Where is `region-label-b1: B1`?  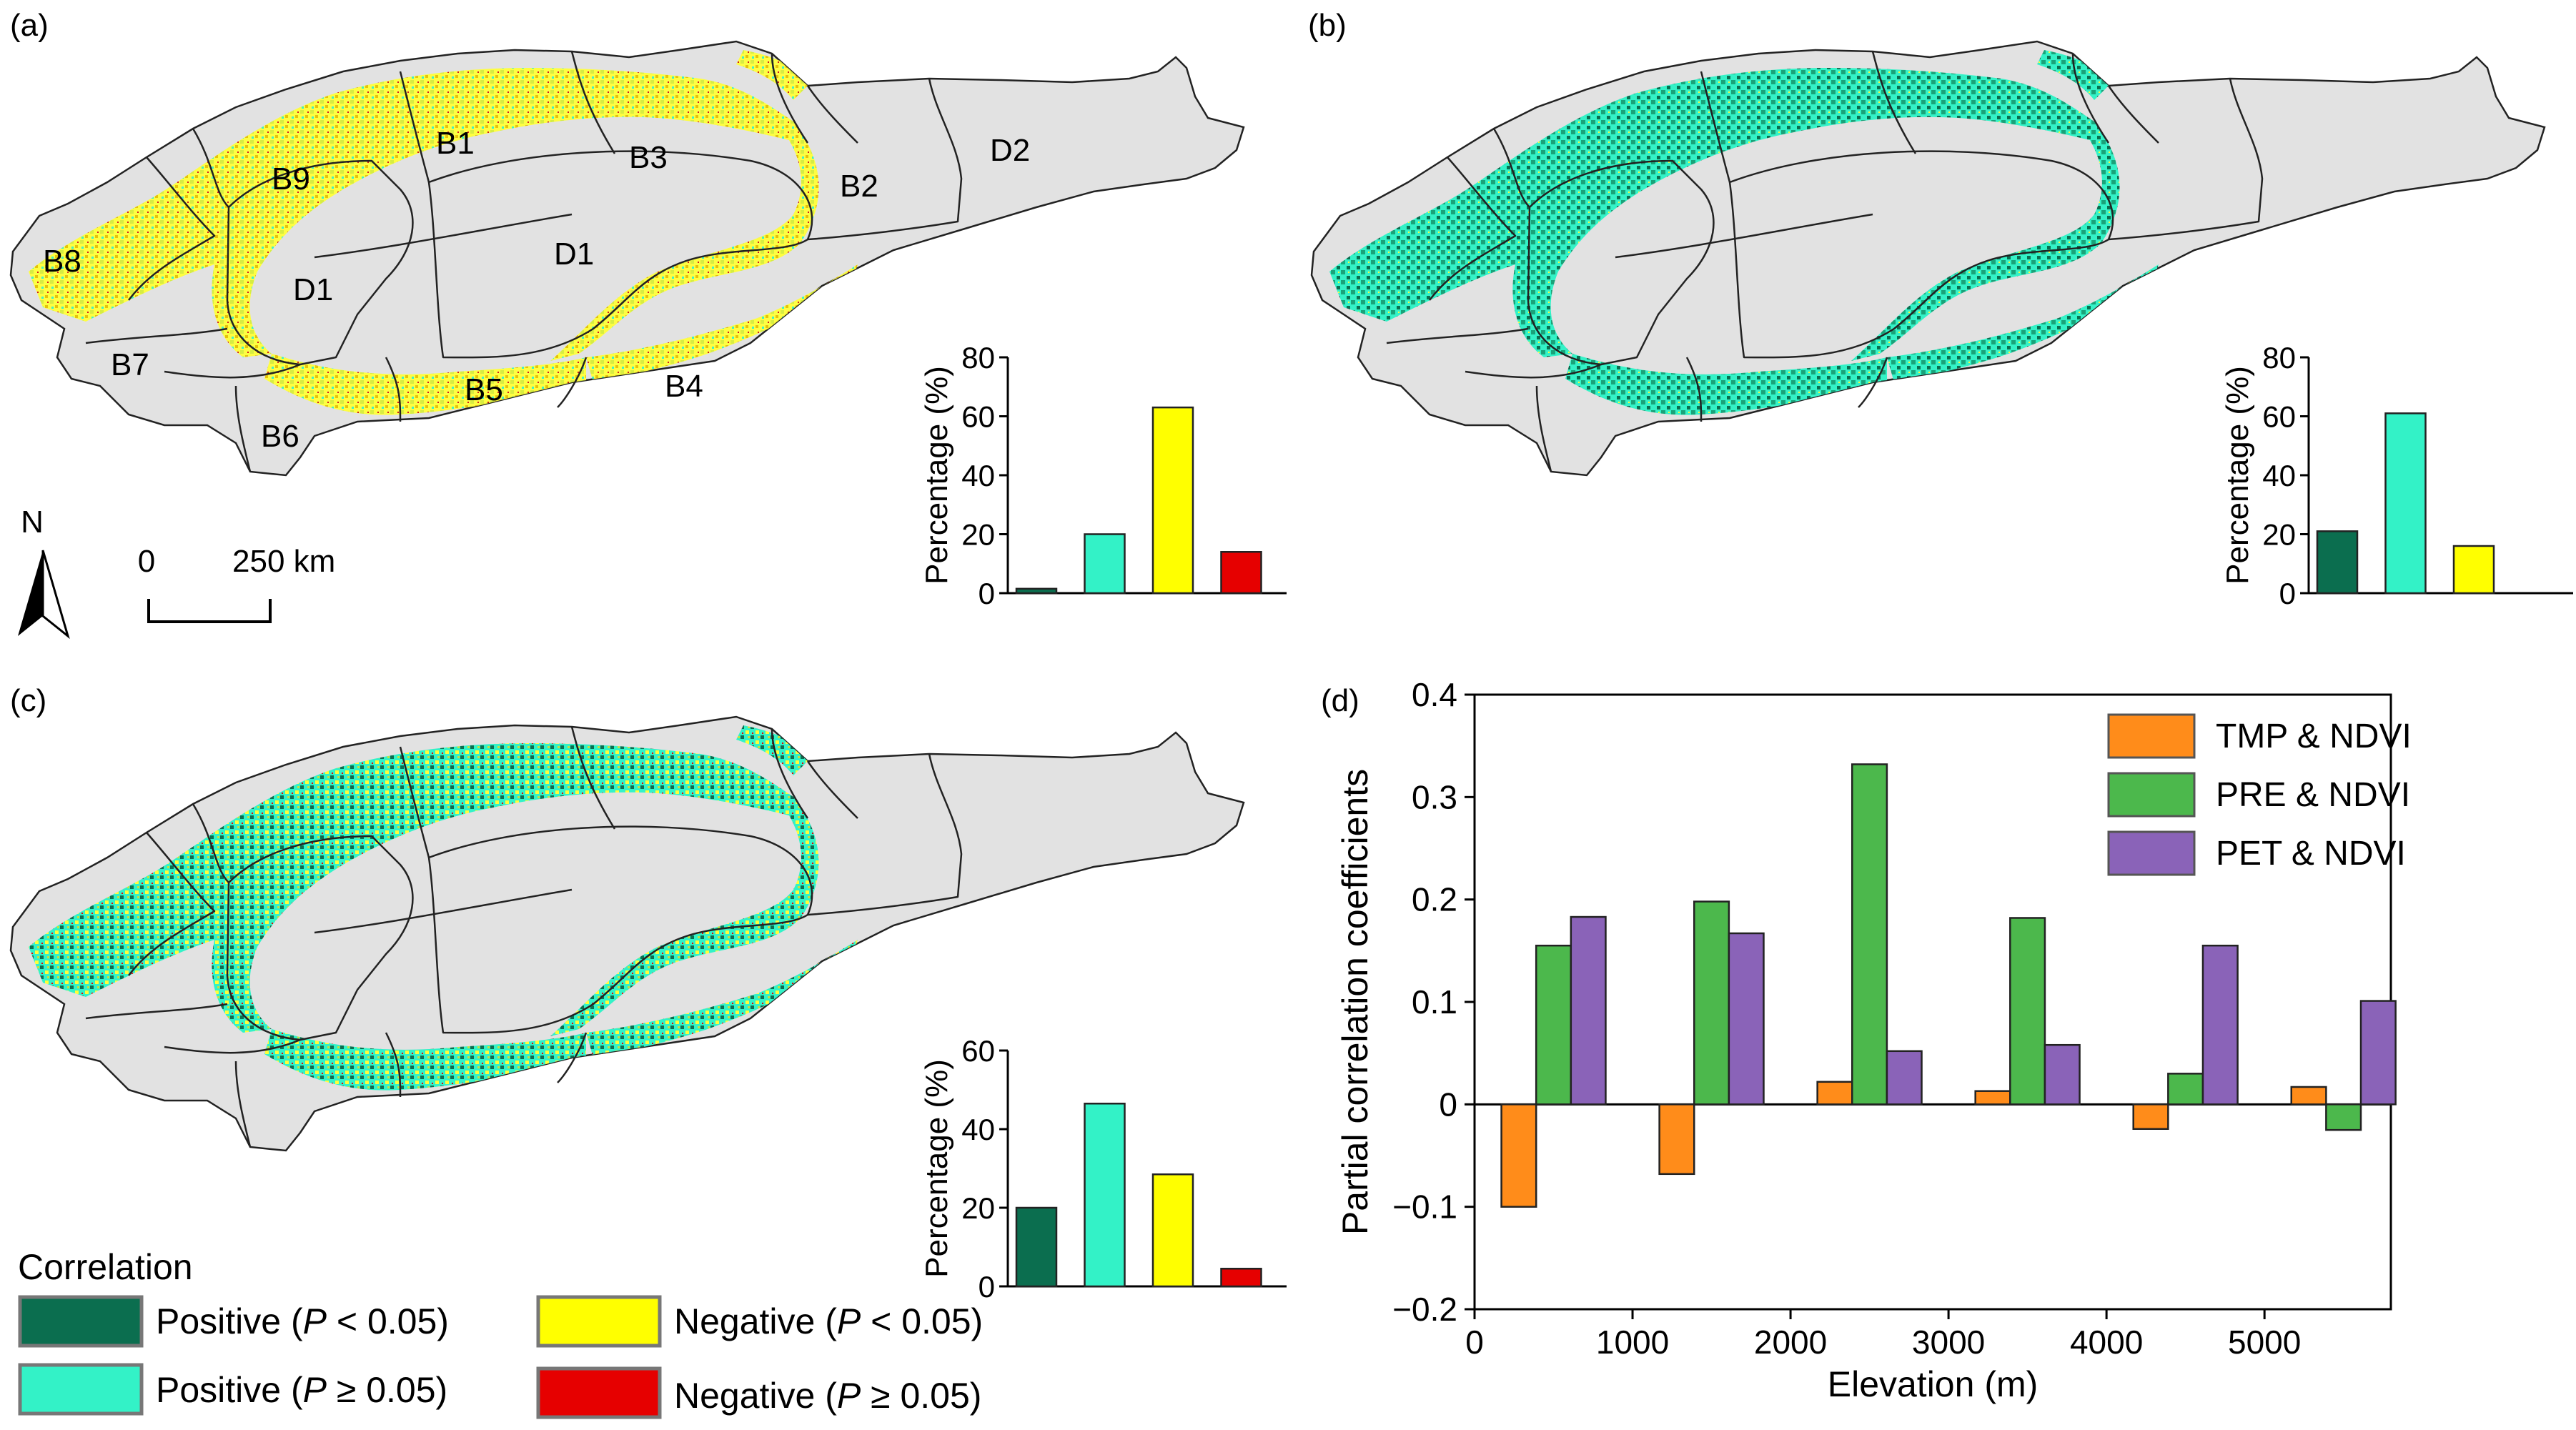 region-label-b1: B1 is located at coordinates (455, 143).